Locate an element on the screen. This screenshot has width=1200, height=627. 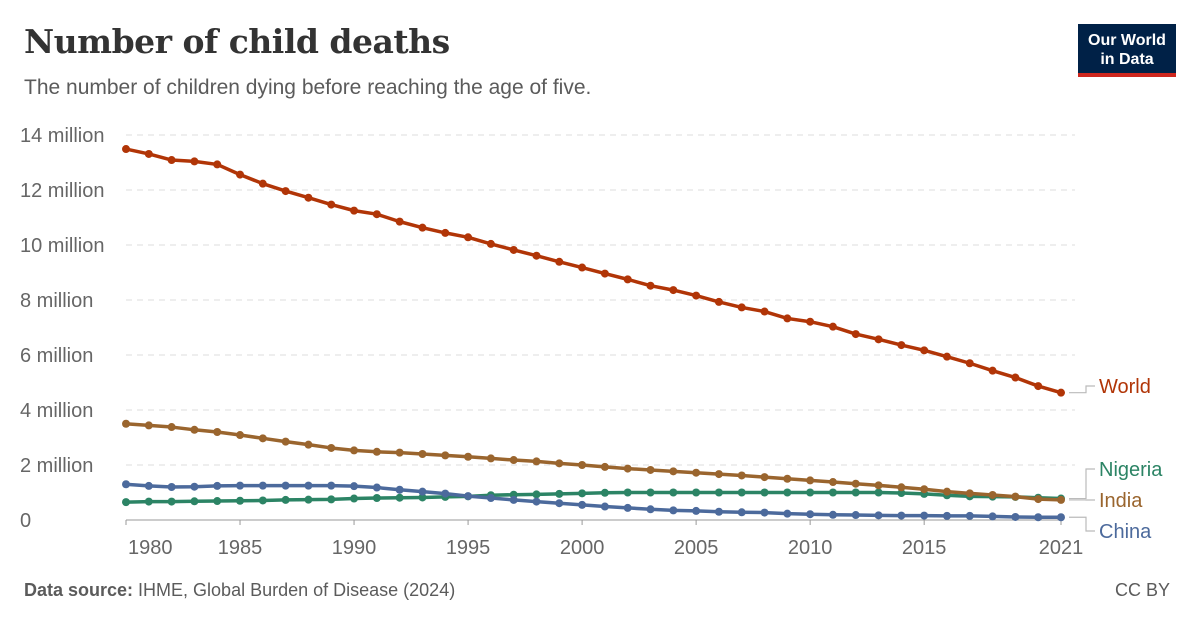
x-tick-label: 1985 is located at coordinates (240, 548).